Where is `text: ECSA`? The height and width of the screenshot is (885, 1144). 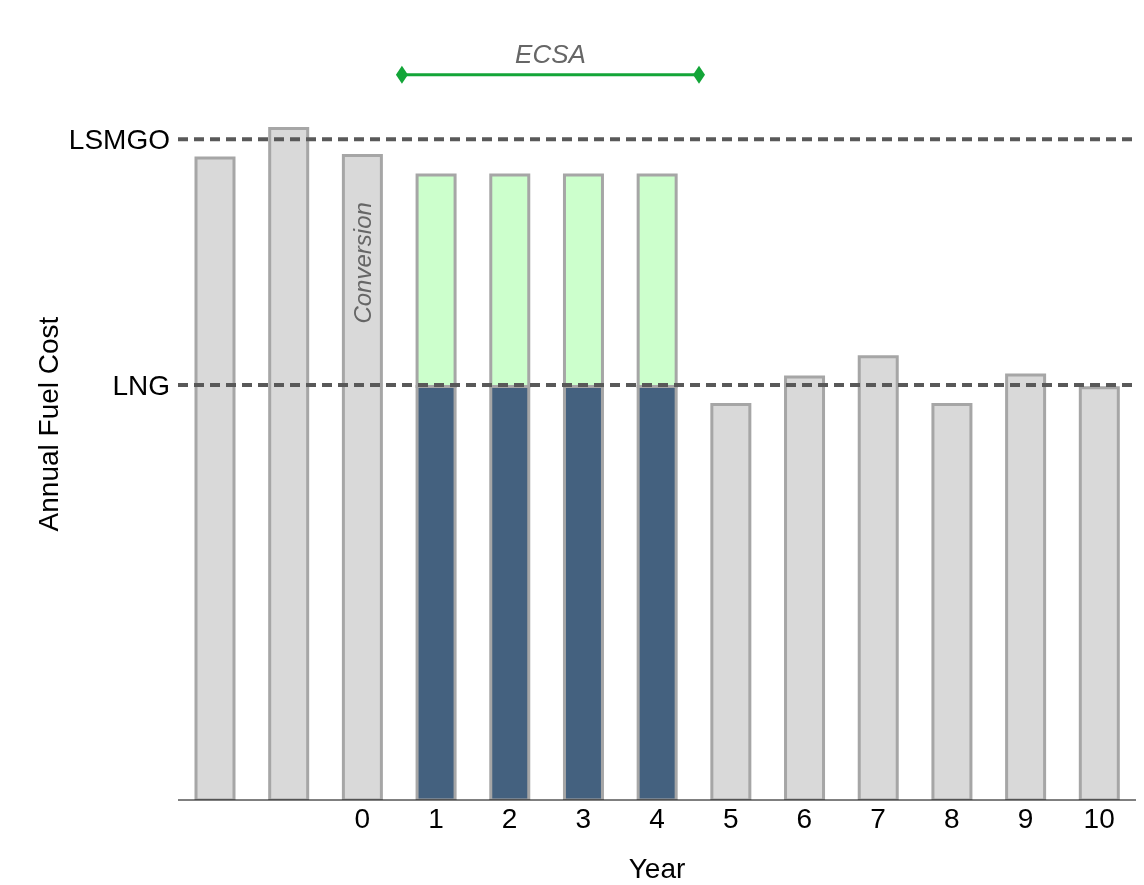 text: ECSA is located at coordinates (550, 53).